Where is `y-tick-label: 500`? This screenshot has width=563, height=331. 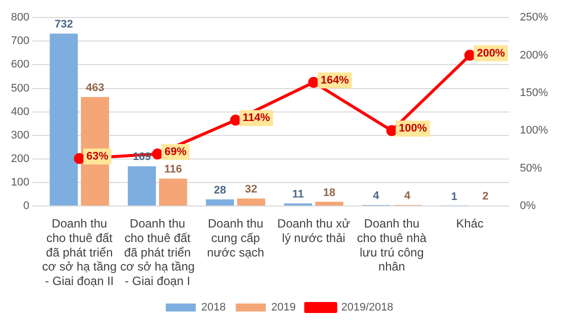 y-tick-label: 500 is located at coordinates (20, 88).